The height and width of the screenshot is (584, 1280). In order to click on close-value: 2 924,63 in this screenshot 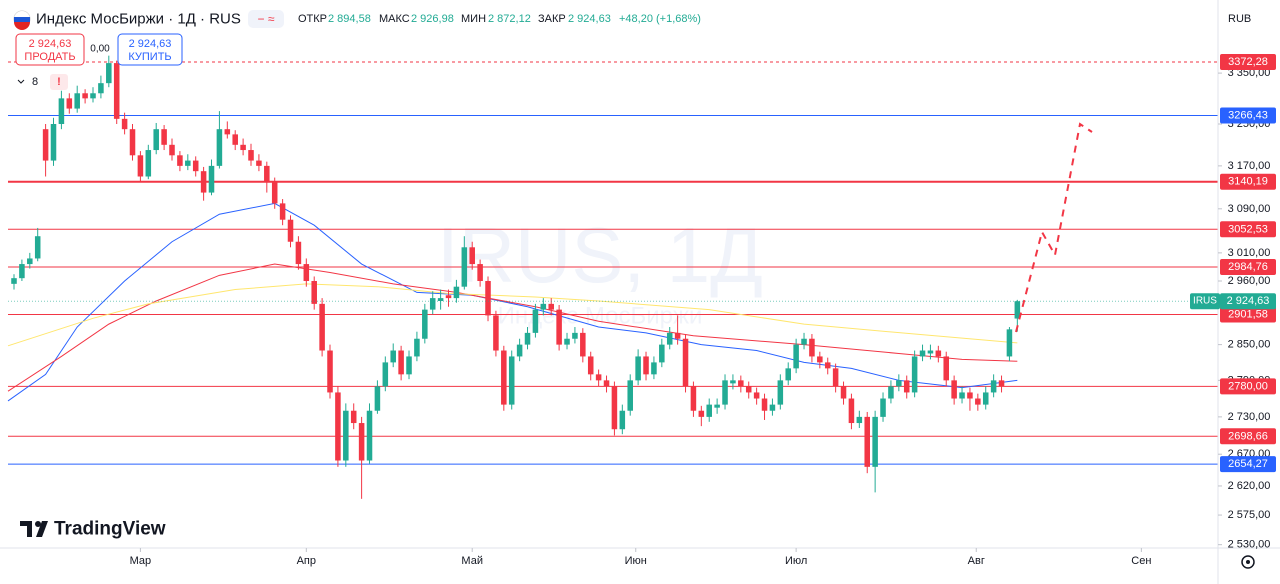, I will do `click(589, 19)`.